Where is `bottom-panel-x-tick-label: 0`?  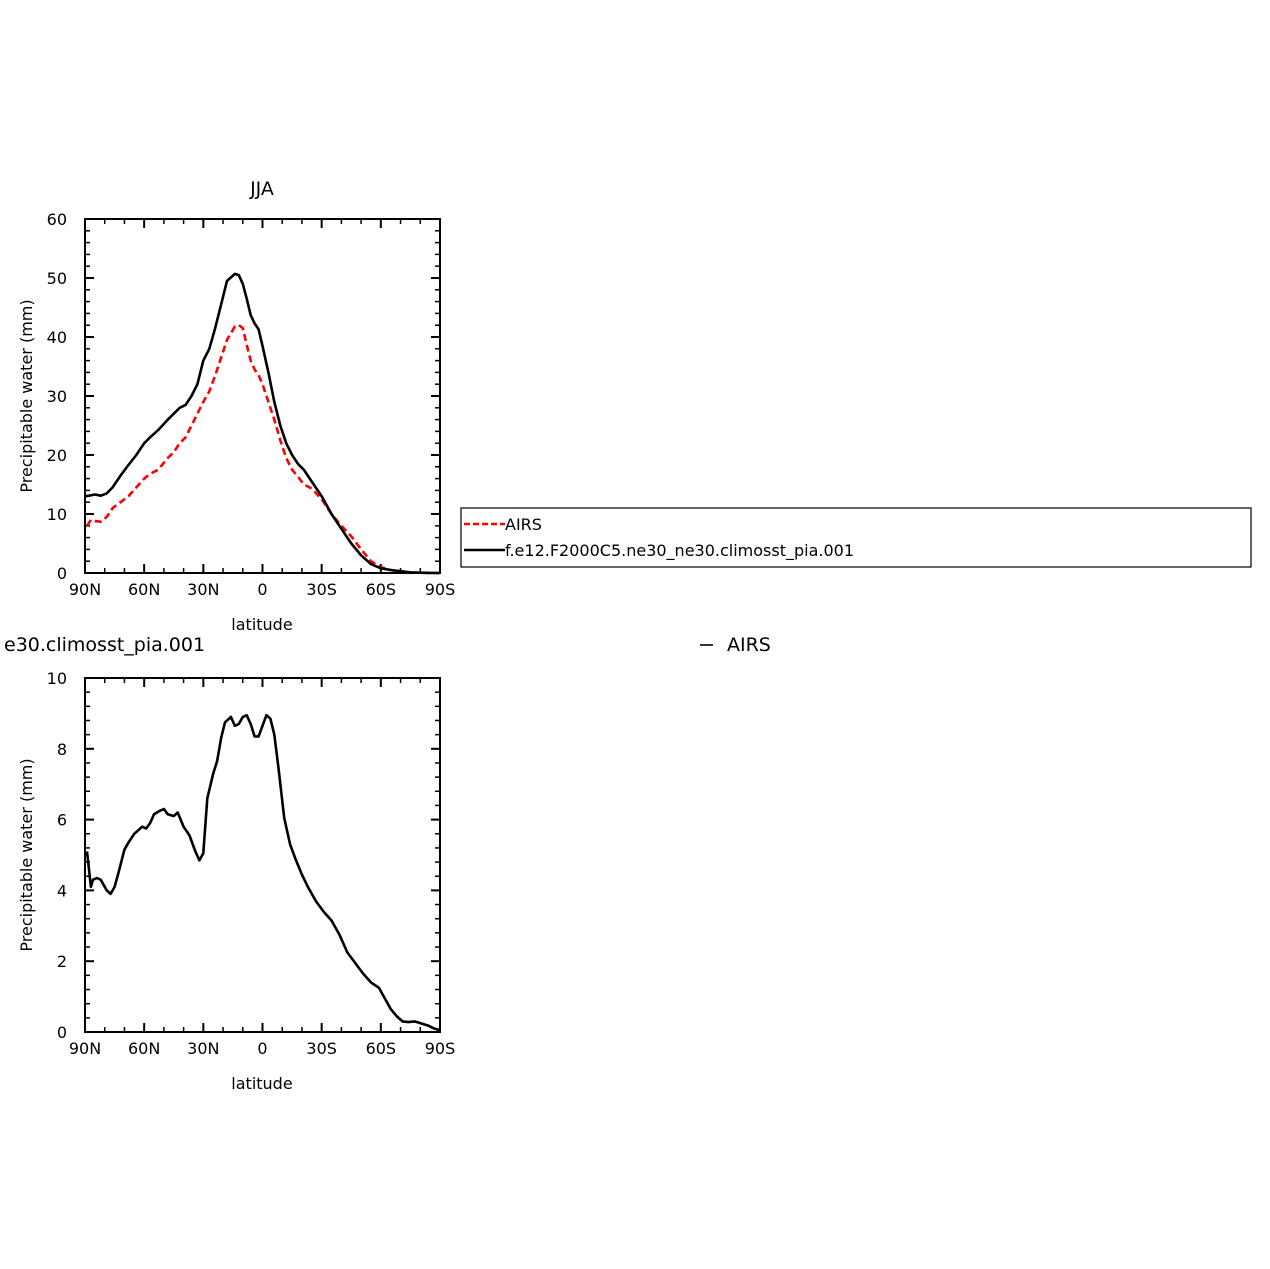
bottom-panel-x-tick-label: 0 is located at coordinates (262, 1048).